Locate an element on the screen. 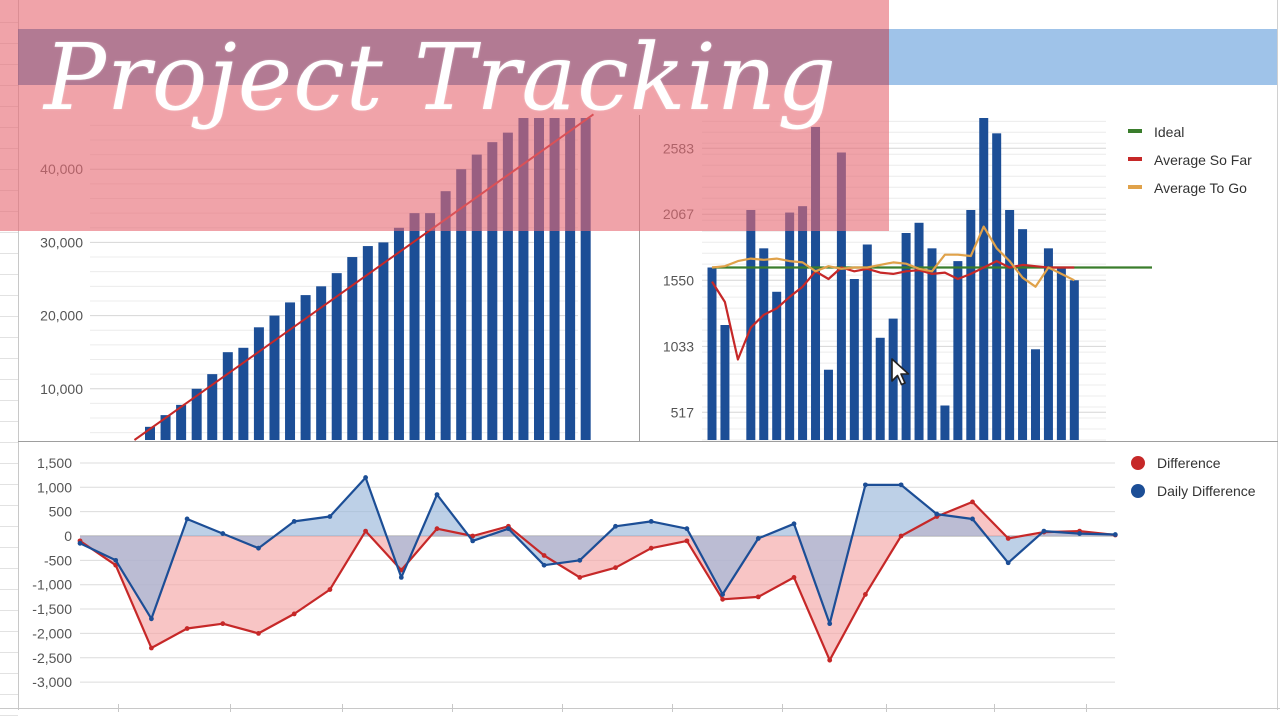 The height and width of the screenshot is (720, 1280). y-tick-label: 517 is located at coordinates (683, 412).